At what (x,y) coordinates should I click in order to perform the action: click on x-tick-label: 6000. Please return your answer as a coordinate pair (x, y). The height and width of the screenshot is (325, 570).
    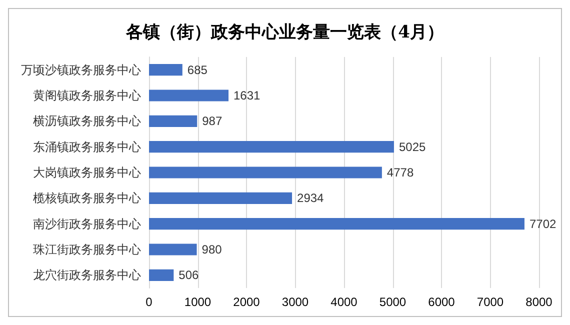
    Looking at the image, I should click on (442, 302).